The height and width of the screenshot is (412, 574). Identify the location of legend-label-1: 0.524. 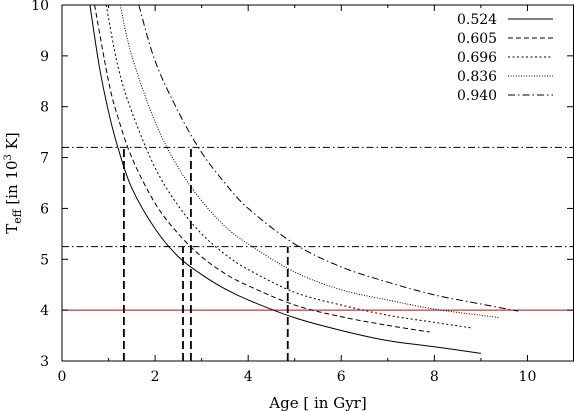
(477, 20).